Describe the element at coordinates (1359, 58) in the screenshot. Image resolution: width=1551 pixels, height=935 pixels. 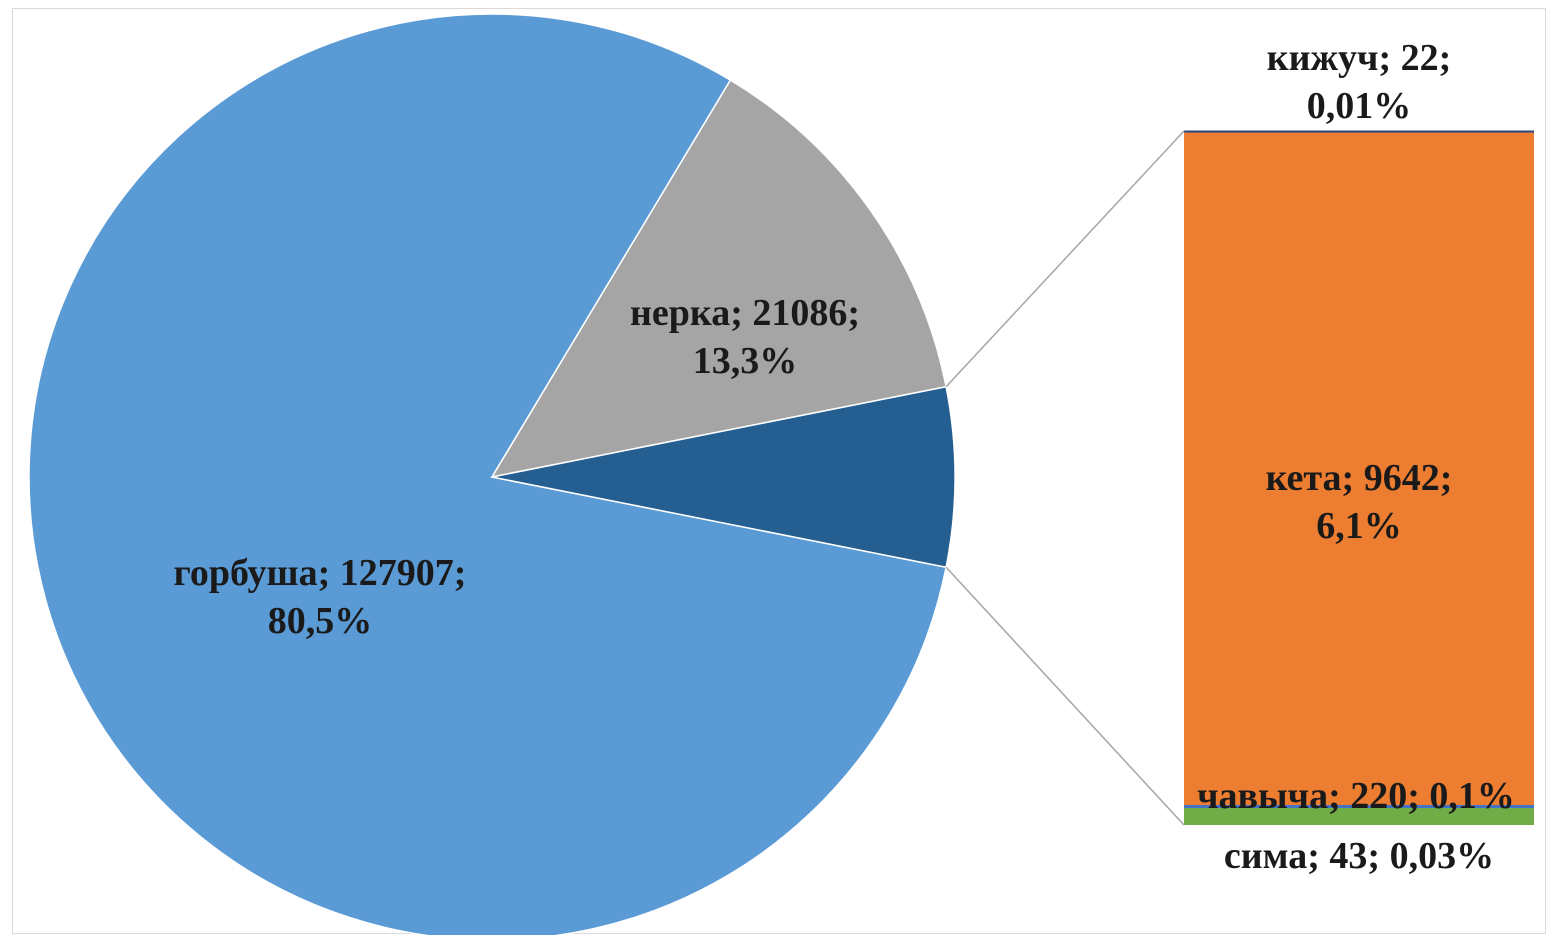
I see `data-label-кижуч: кижуч; 22;` at that location.